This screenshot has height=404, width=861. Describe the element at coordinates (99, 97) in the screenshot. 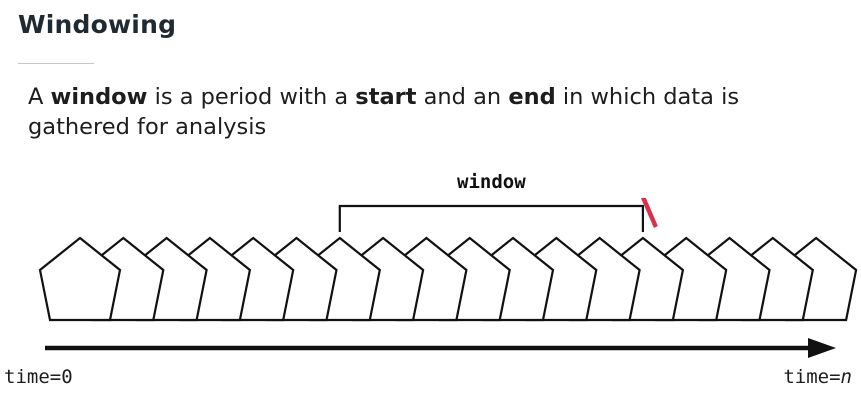

I see `keyword-window: window` at that location.